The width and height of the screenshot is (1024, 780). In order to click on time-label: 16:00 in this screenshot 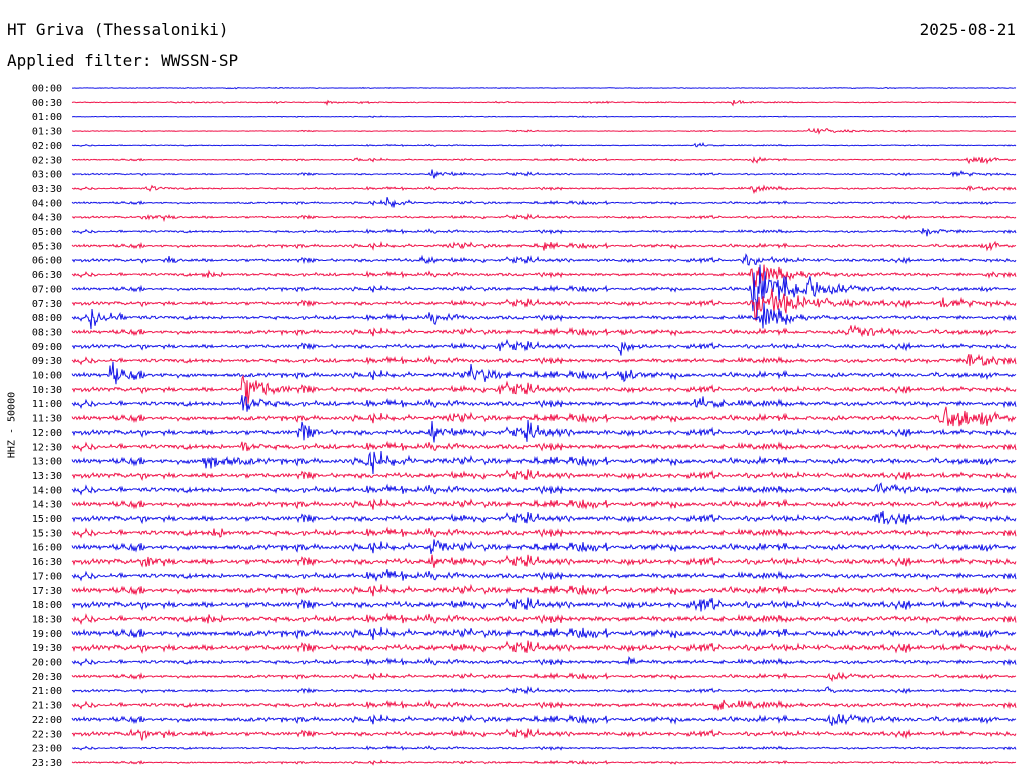, I will do `click(47, 548)`.